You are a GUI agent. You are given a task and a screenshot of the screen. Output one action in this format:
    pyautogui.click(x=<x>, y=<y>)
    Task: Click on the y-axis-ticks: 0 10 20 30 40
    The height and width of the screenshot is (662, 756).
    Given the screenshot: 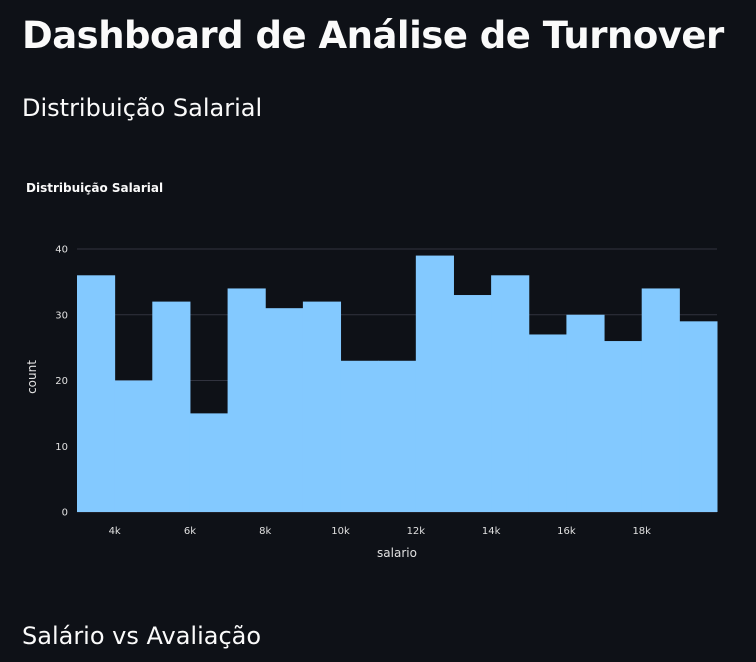 What is the action you would take?
    pyautogui.click(x=61, y=382)
    